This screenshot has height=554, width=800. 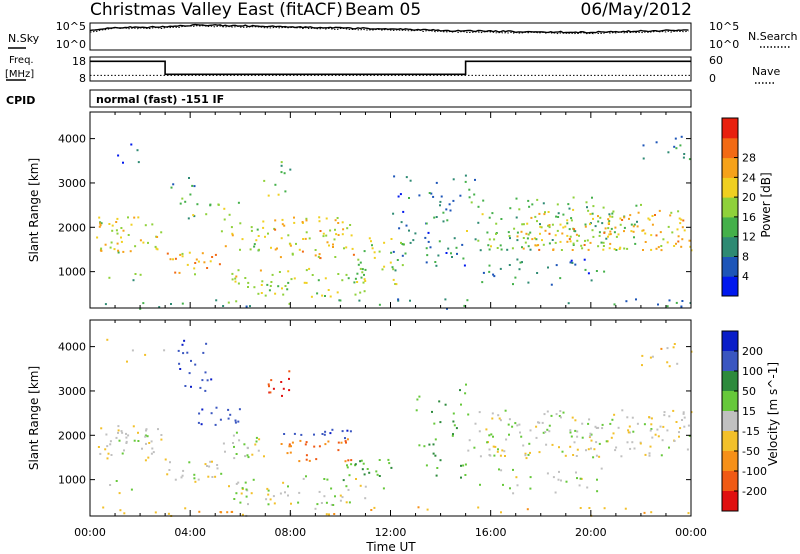 I want to click on velocity-colorbar-tick-label: 200, so click(x=752, y=351).